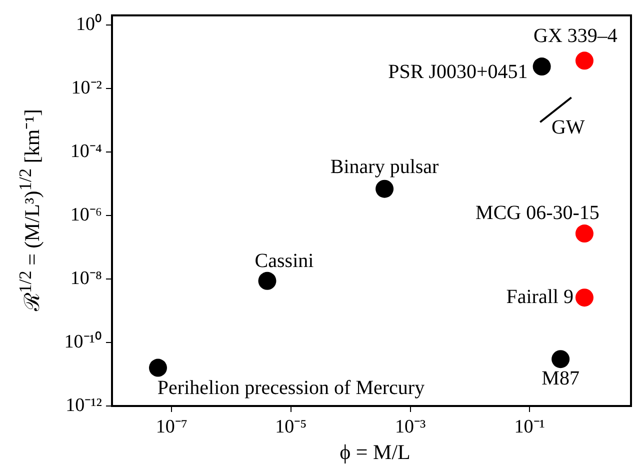 This screenshot has height=475, width=640. I want to click on annotation: Perihelion precession of Mercury, so click(291, 388).